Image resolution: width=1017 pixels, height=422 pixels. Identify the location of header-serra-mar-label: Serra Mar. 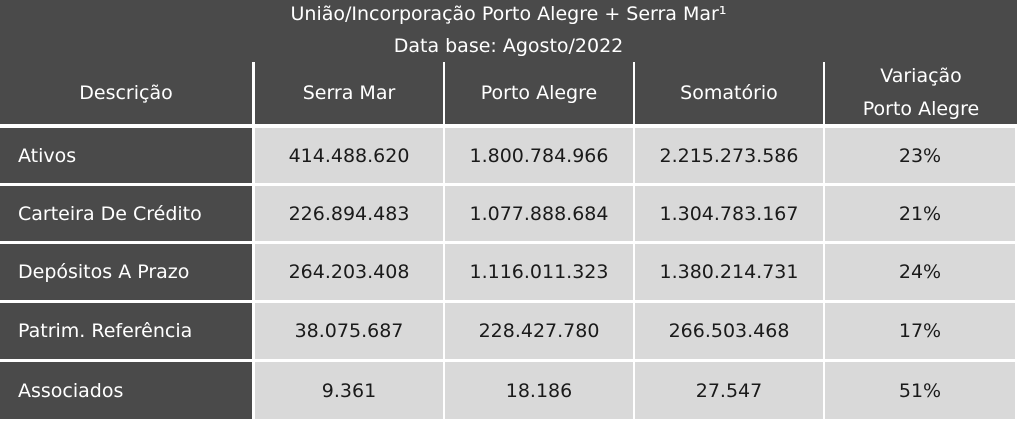
(349, 92).